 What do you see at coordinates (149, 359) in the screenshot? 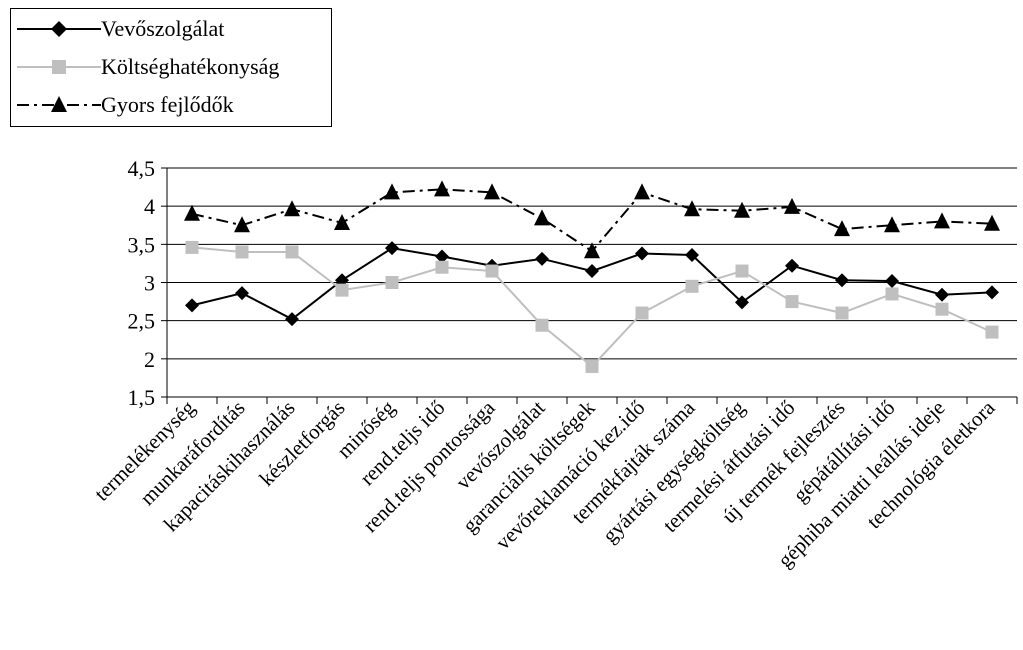
I see `y-tick-label: 2` at bounding box center [149, 359].